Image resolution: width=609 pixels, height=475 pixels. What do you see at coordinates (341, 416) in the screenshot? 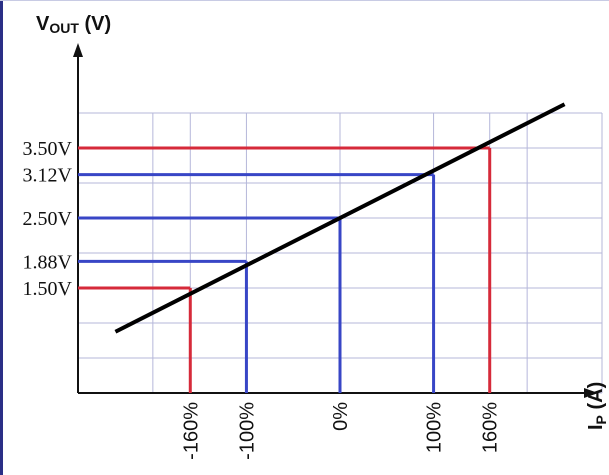
I see `x-tick-label-2: 0%` at bounding box center [341, 416].